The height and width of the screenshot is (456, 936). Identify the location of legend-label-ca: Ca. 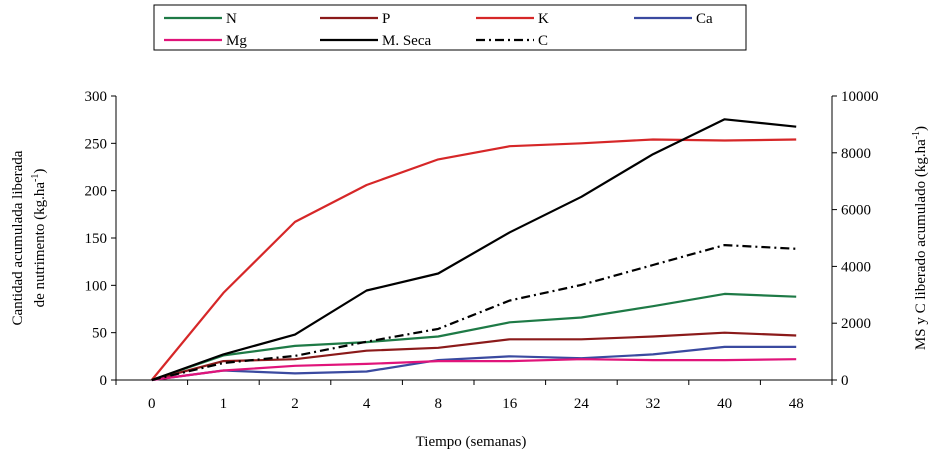
(704, 19).